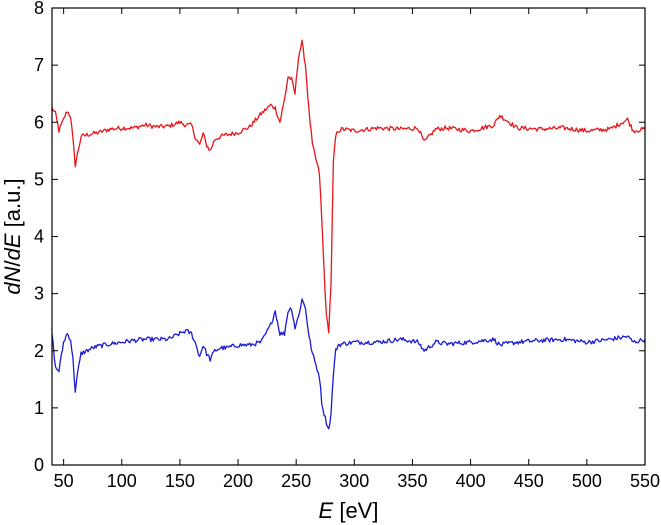 This screenshot has width=661, height=525. Describe the element at coordinates (39, 179) in the screenshot. I see `y-tick-label: 5` at that location.